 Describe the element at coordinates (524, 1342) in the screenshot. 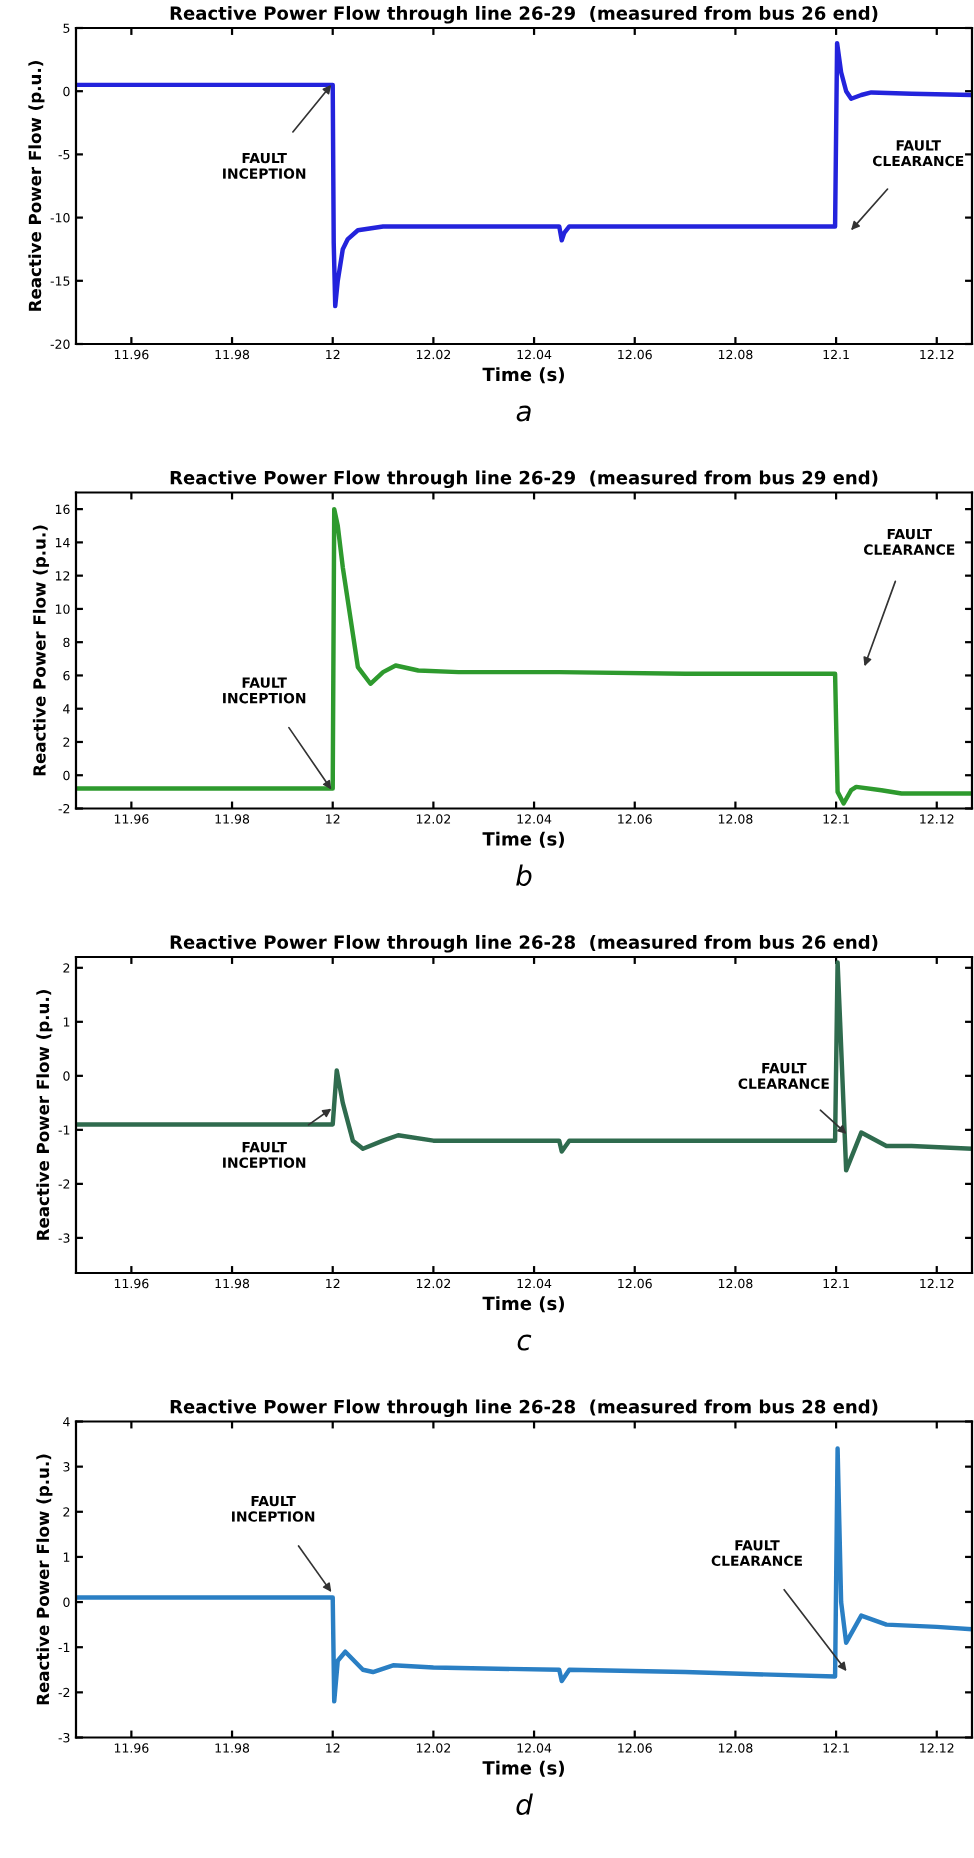

I see `text: c` at that location.